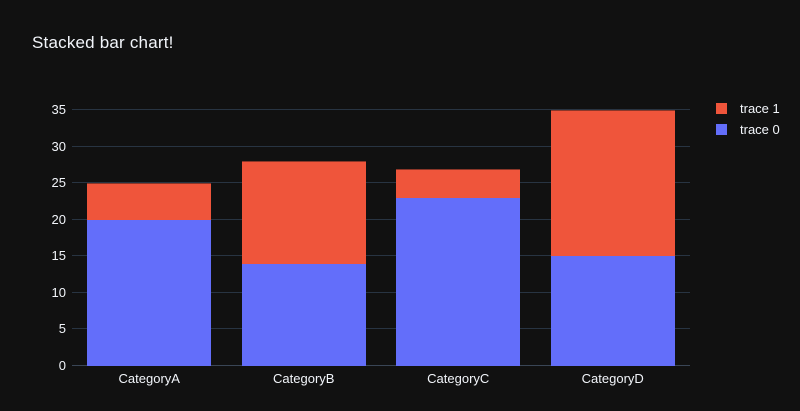 This screenshot has height=411, width=800. Describe the element at coordinates (458, 281) in the screenshot. I see `bar-segment-trace-0-categoryc` at that location.